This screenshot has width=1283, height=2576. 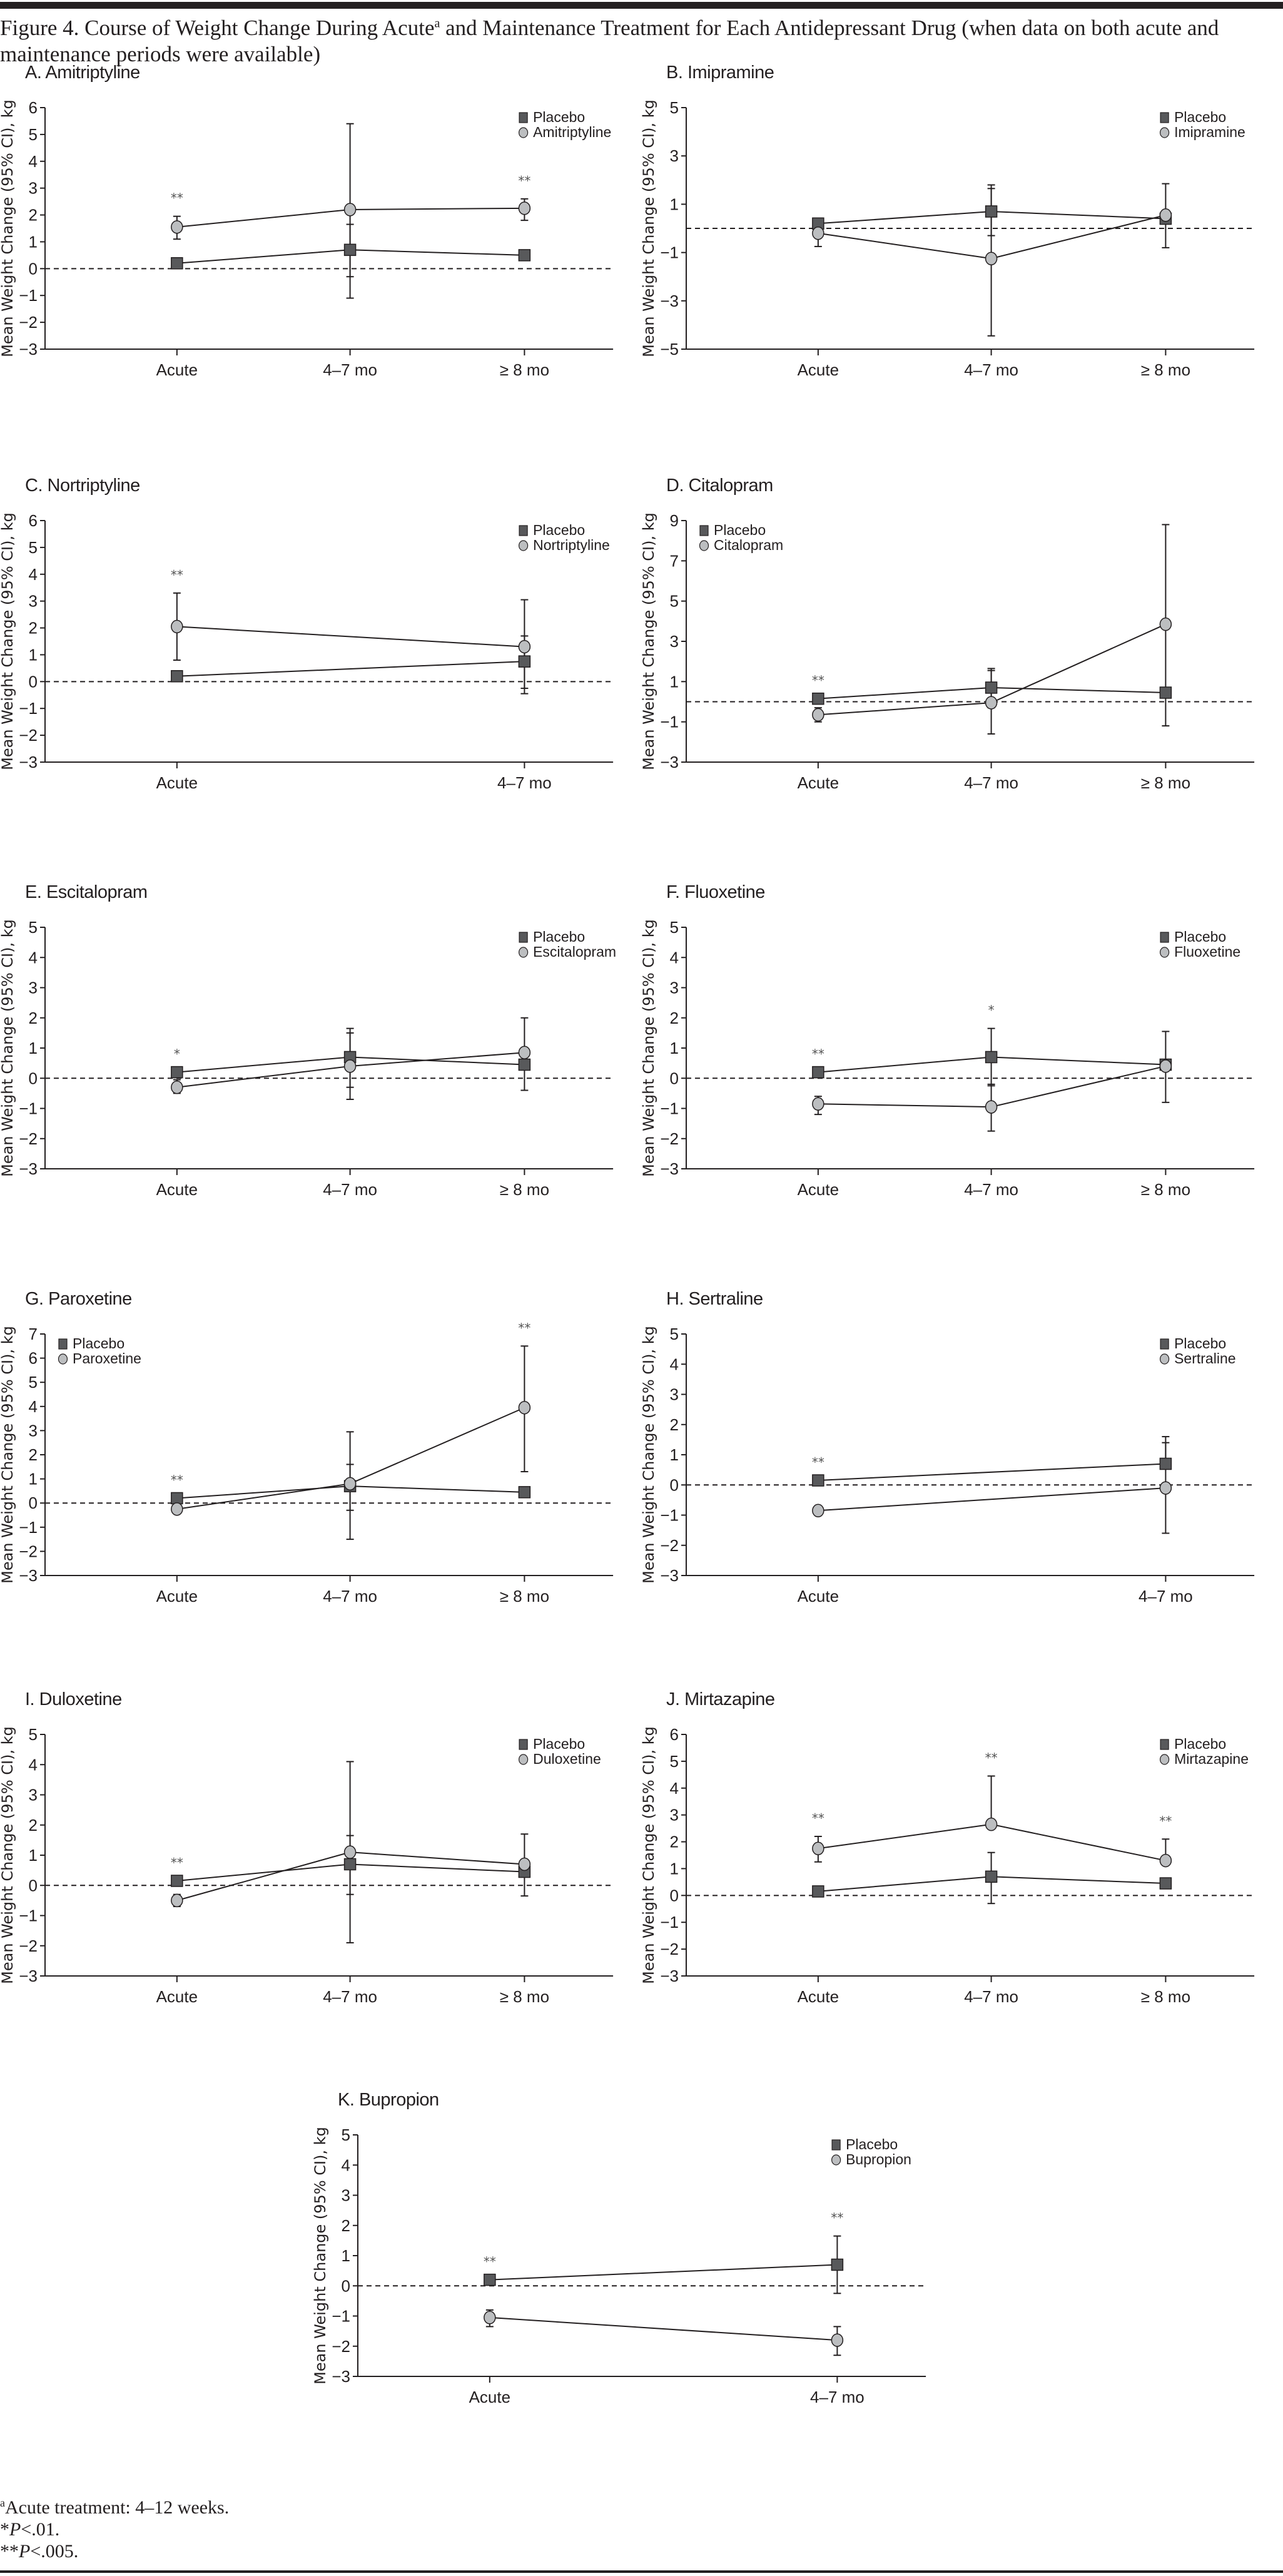 What do you see at coordinates (991, 783) in the screenshot?
I see `x-tick-label: 4–7 mo` at bounding box center [991, 783].